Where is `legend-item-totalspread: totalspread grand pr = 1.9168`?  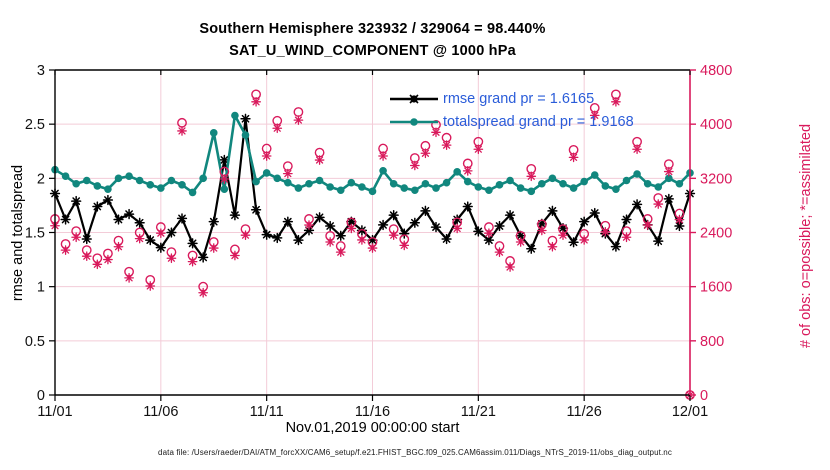 legend-item-totalspread: totalspread grand pr = 1.9168 is located at coordinates (511, 121).